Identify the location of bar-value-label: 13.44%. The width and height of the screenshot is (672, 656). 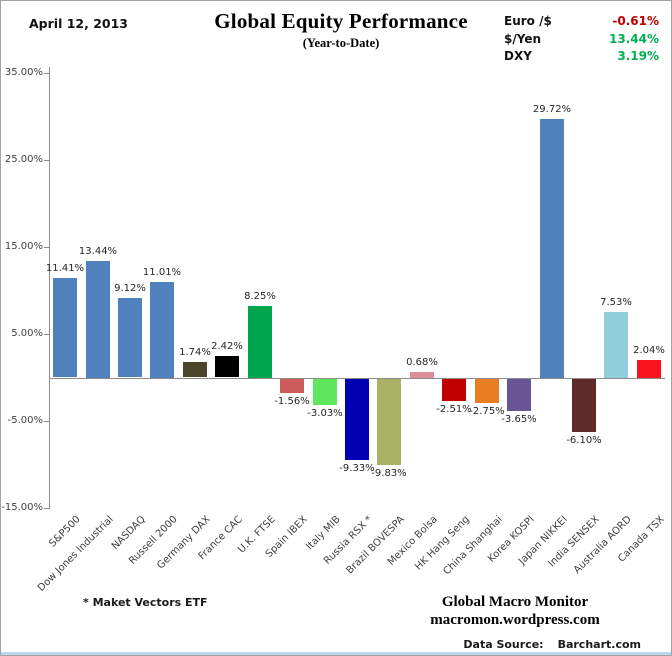
(98, 251).